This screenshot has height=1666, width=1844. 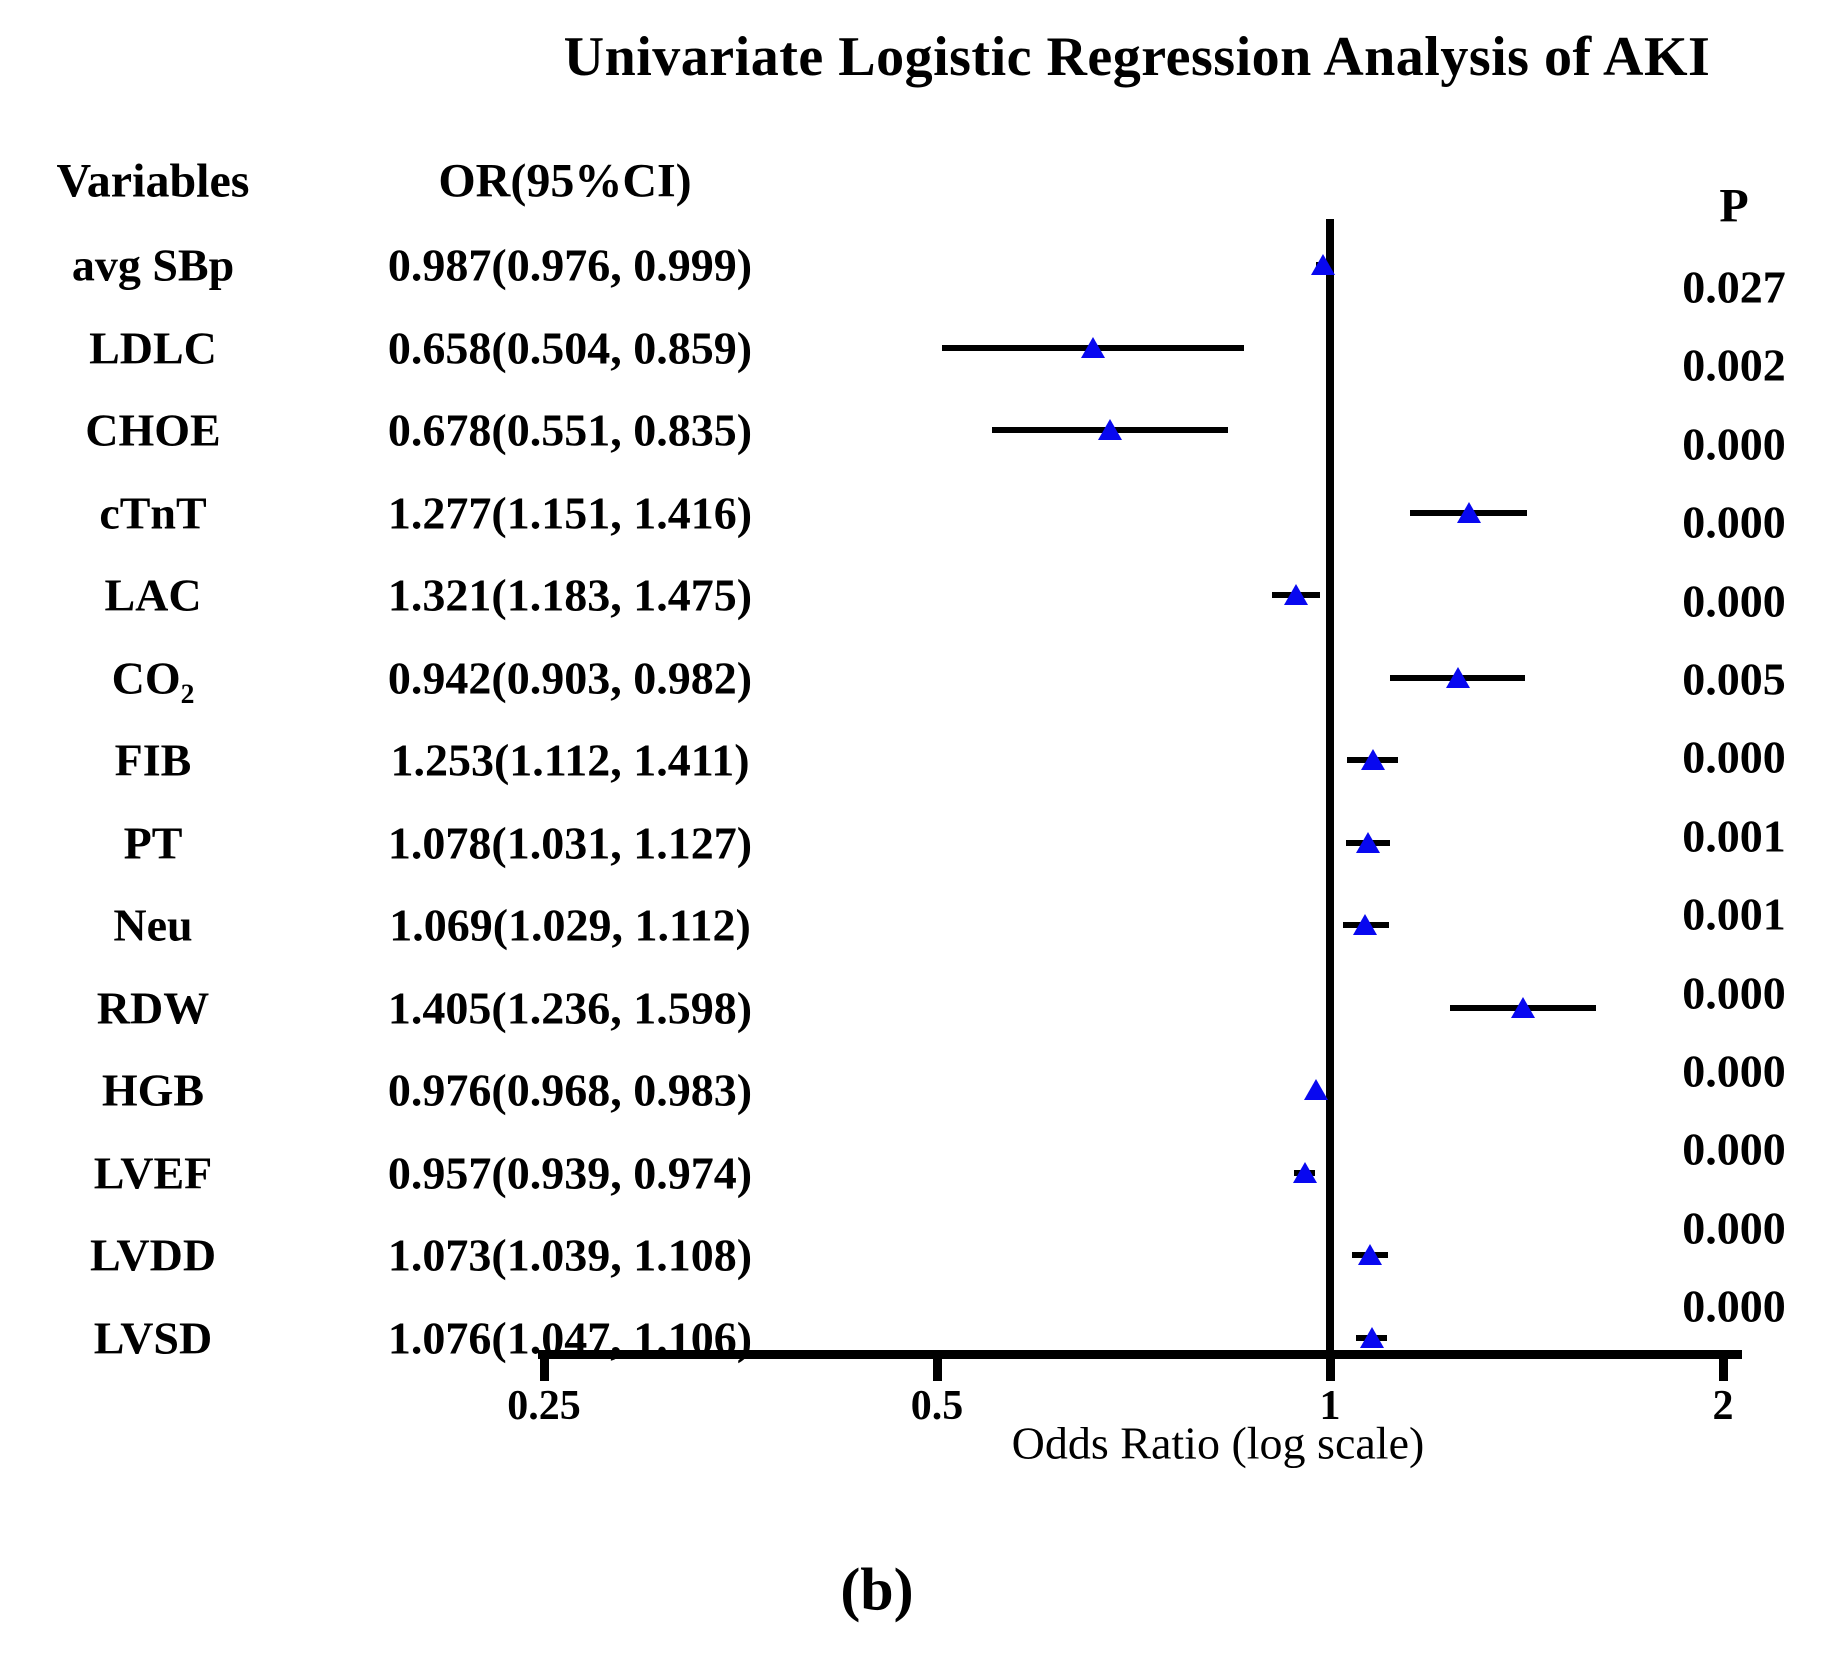 I want to click on row-or-ci-value: 1.405(1.236, 1.598), so click(x=570, y=1007).